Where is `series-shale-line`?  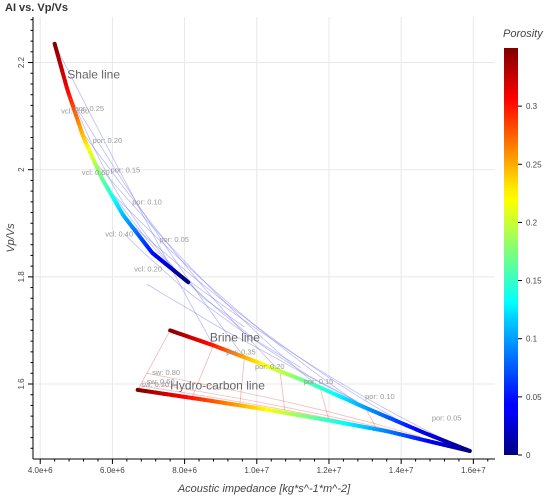
series-shale-line is located at coordinates (121, 163).